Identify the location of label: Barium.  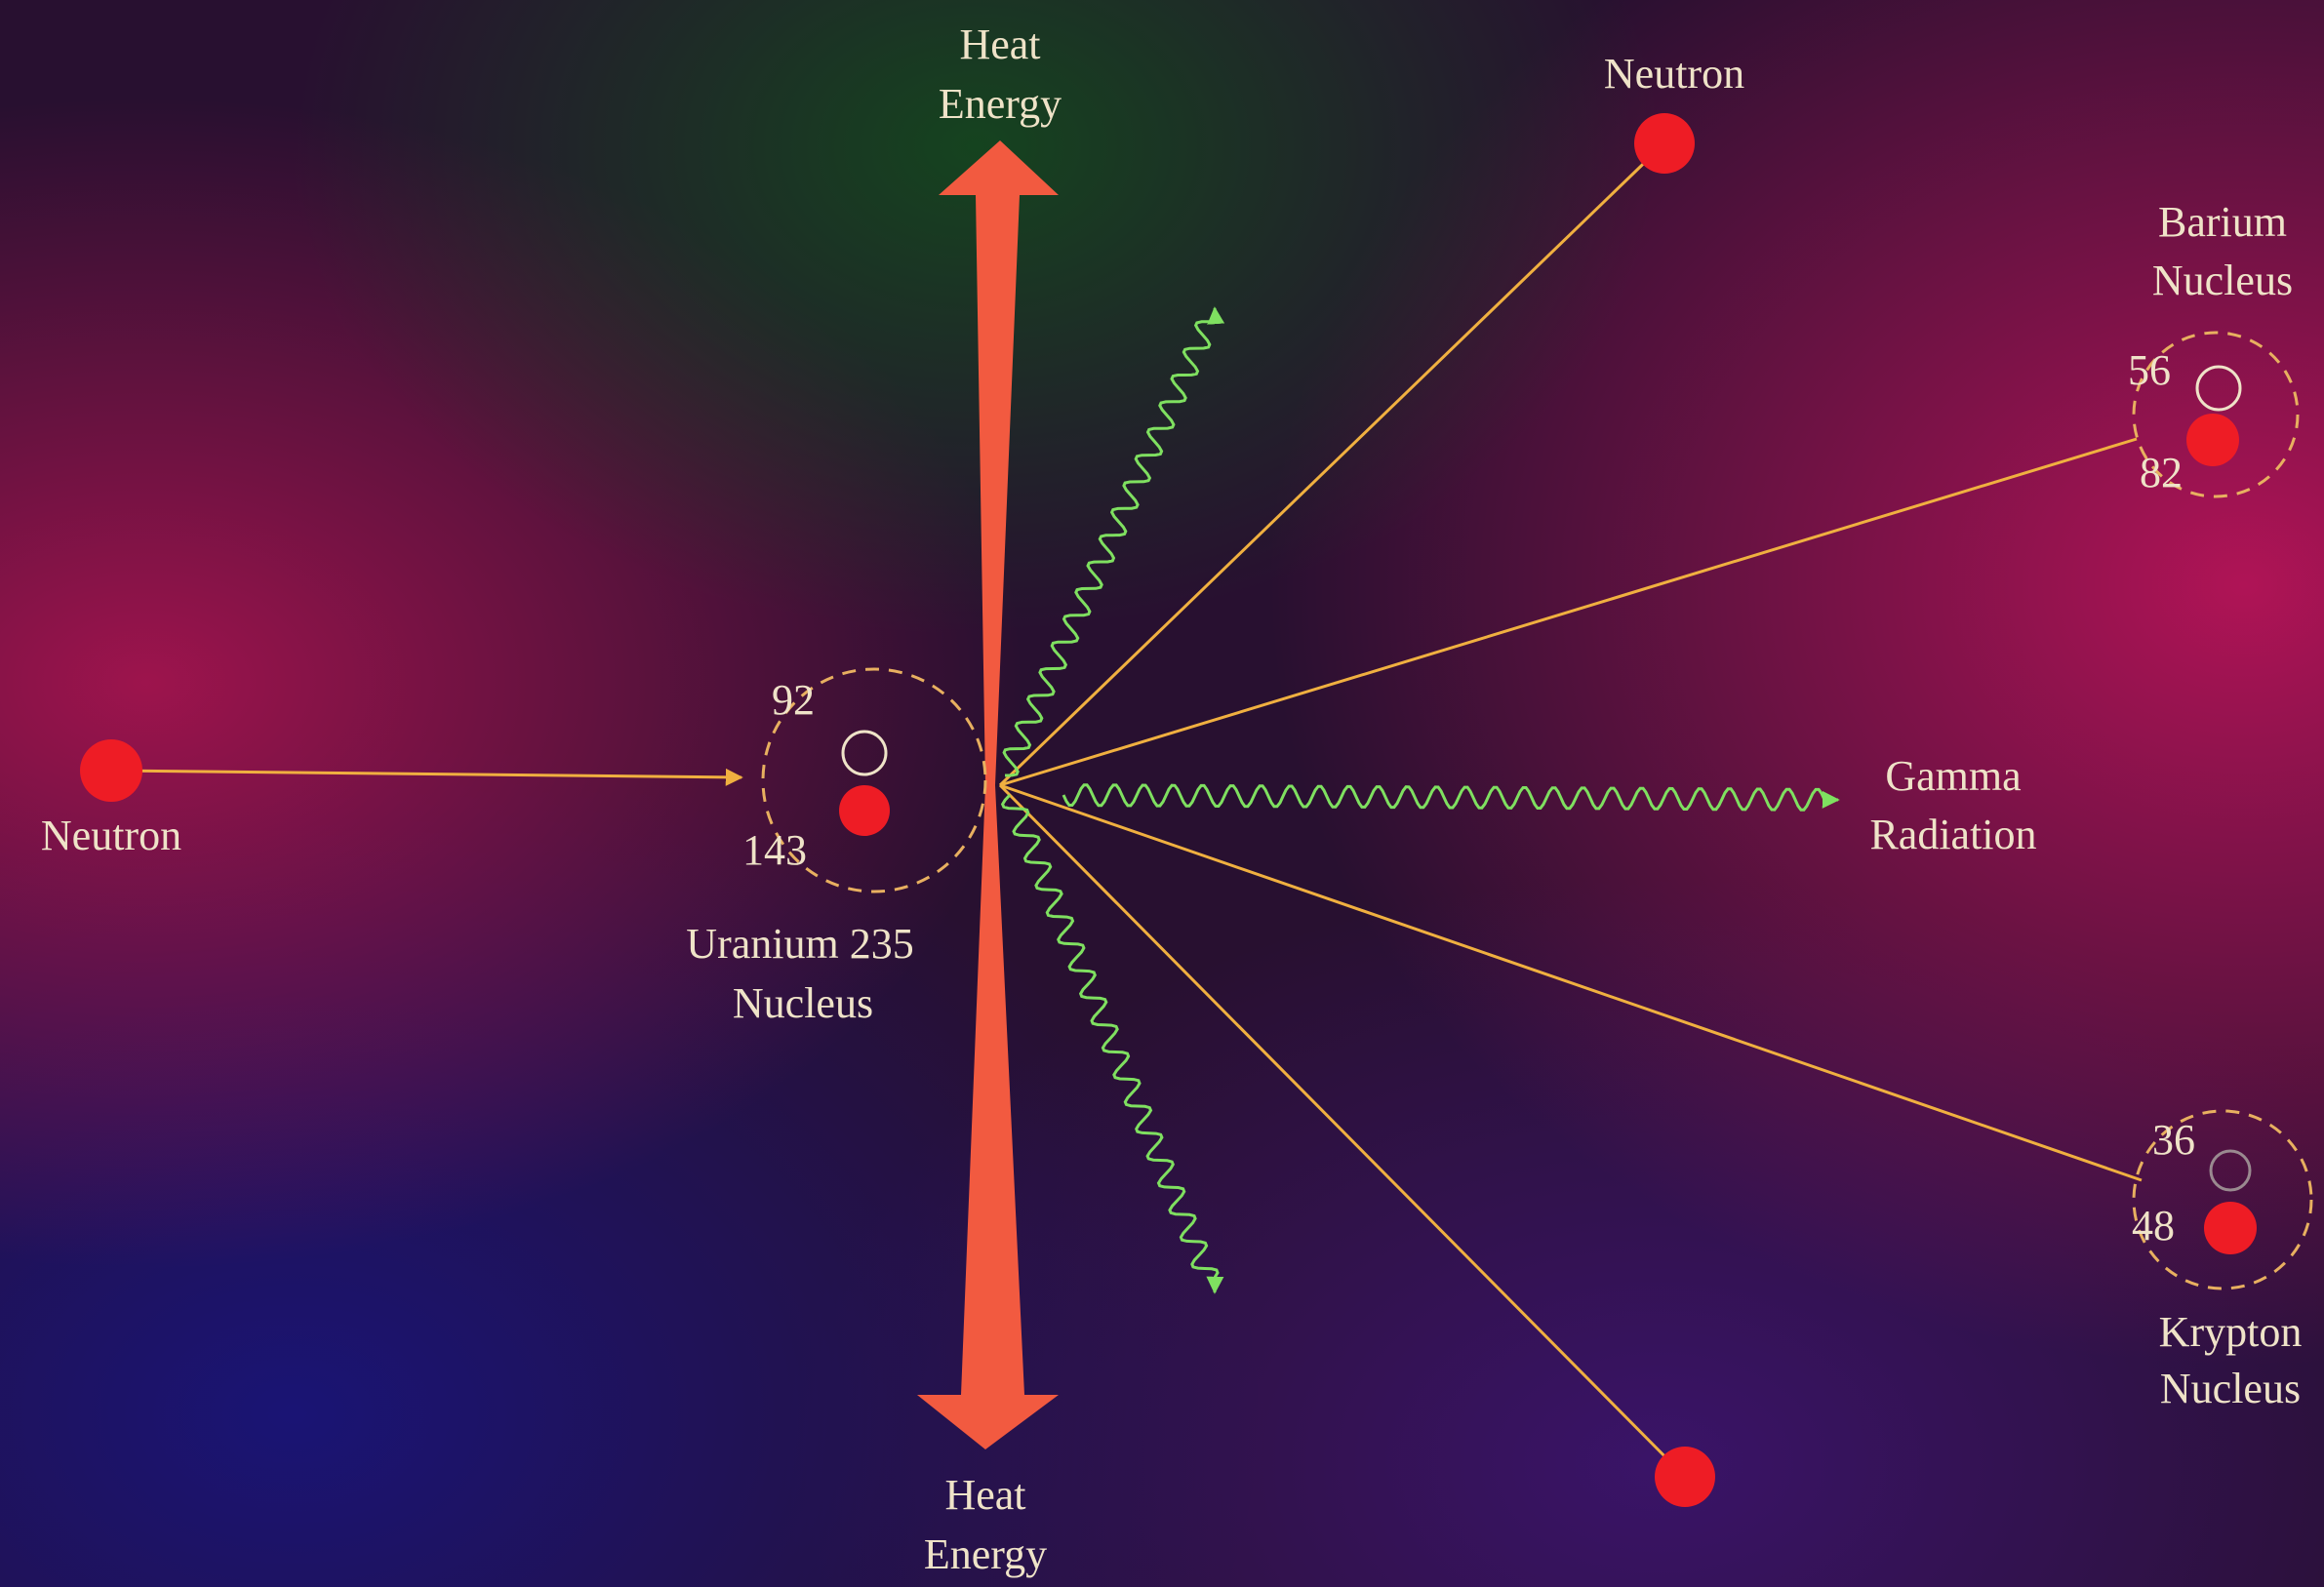
(2222, 222).